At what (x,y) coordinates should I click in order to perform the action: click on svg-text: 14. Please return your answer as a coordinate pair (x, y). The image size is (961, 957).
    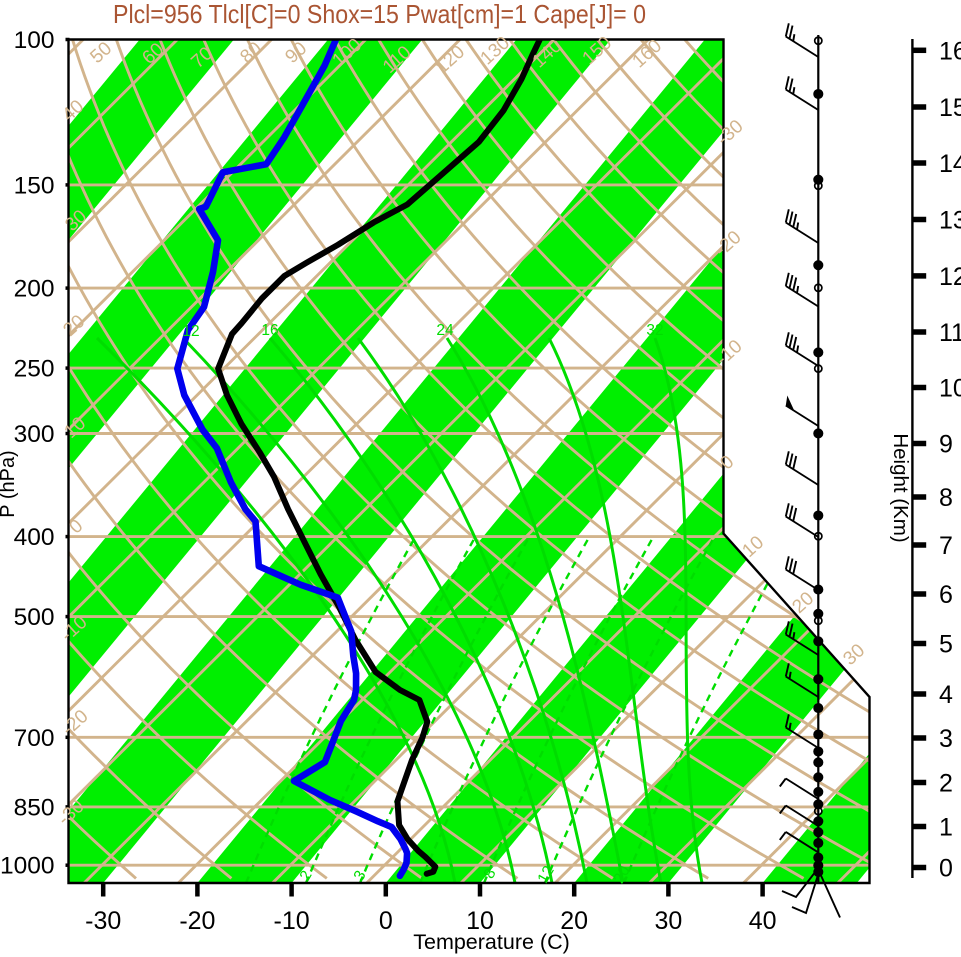
    Looking at the image, I should click on (950, 164).